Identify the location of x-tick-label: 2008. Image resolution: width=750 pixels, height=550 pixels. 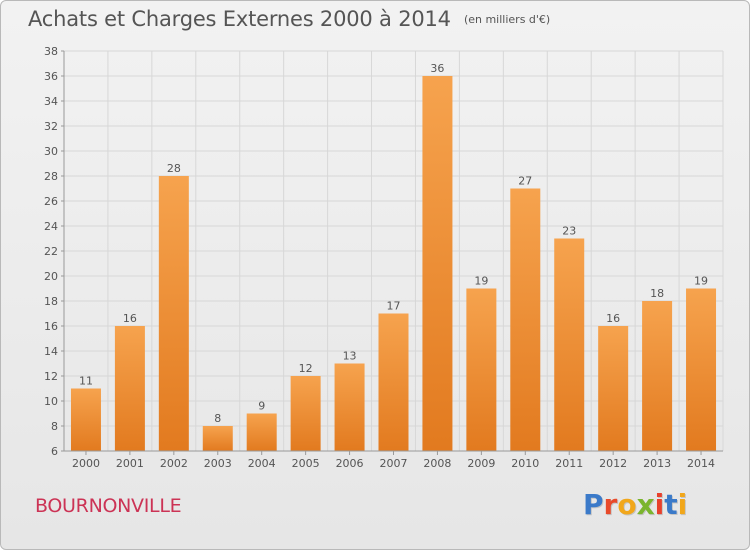
(437, 463).